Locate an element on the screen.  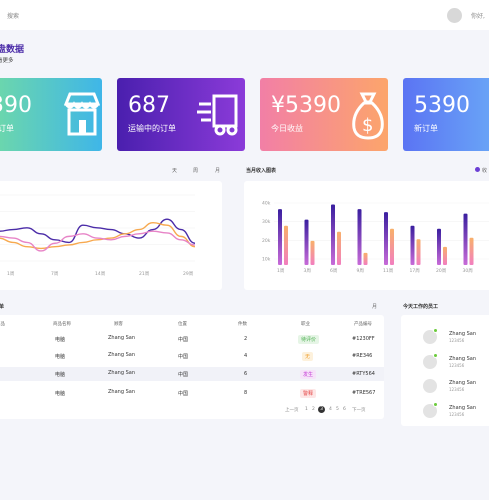
page-title: 盘数据 is located at coordinates (12, 50).